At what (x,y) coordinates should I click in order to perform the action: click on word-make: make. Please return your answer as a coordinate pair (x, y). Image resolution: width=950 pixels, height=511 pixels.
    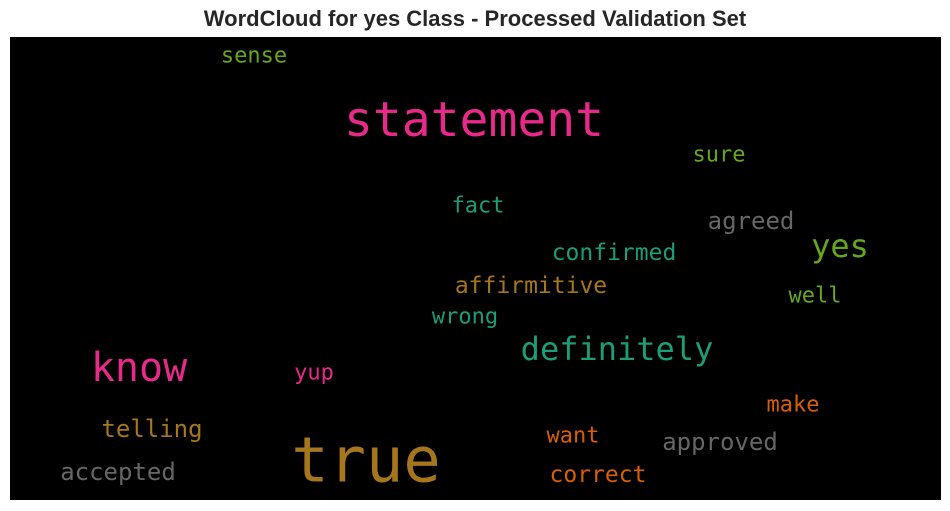
    Looking at the image, I should click on (793, 405).